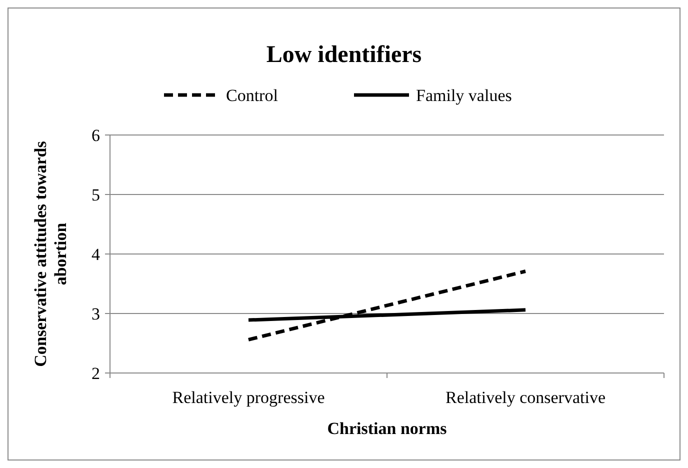 This screenshot has height=468, width=688. What do you see at coordinates (344, 55) in the screenshot?
I see `chart-title: Low identifiers` at bounding box center [344, 55].